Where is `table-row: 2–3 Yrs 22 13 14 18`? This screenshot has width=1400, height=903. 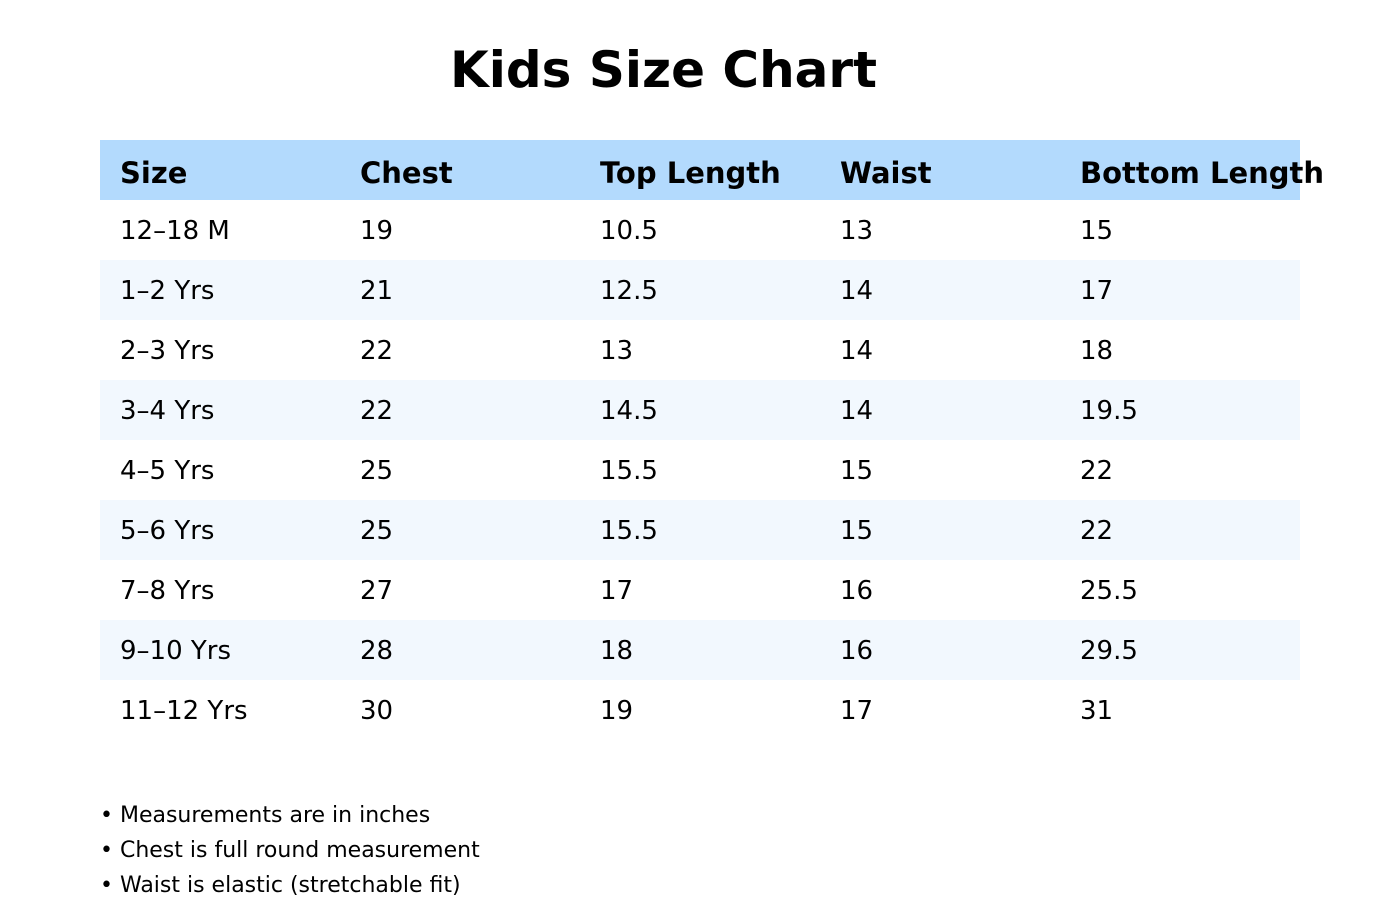 table-row: 2–3 Yrs 22 13 14 18 is located at coordinates (700, 350).